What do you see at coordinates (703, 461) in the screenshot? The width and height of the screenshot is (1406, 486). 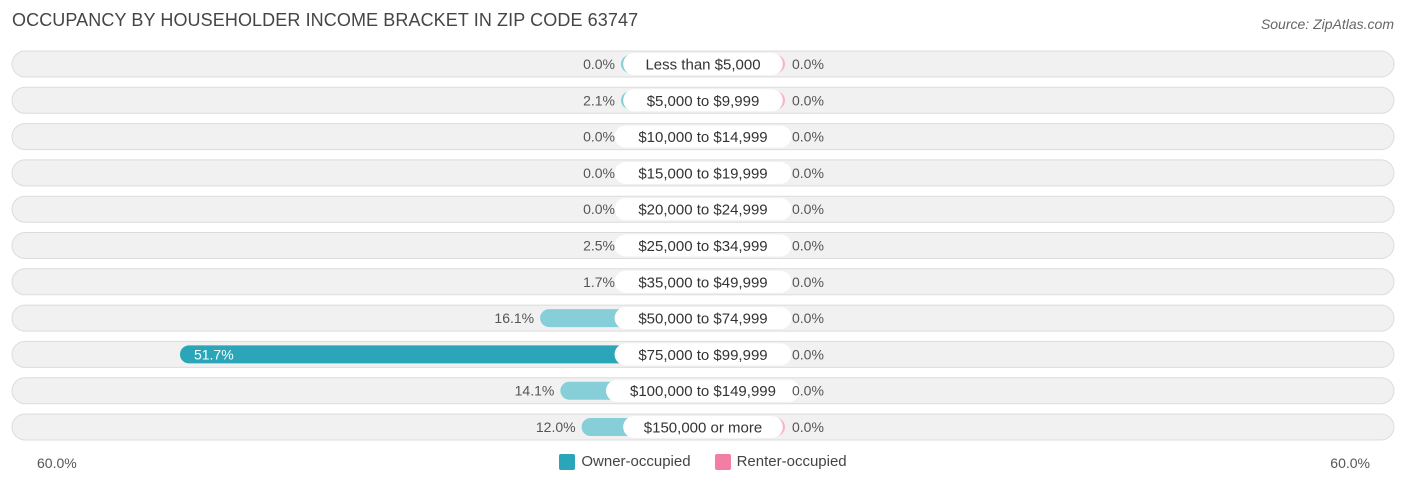 I see `legend: Owner-occupied Renter-occupied` at bounding box center [703, 461].